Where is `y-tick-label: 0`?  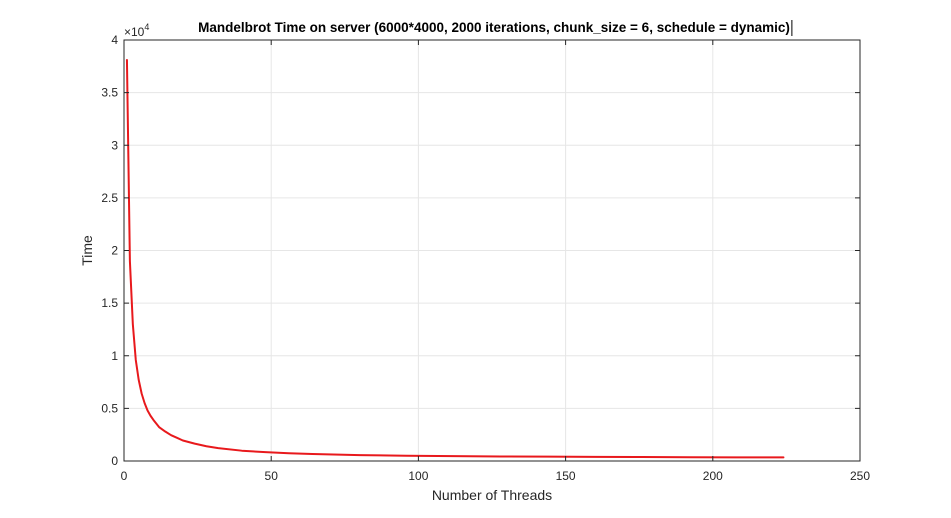
y-tick-label: 0 is located at coordinates (114, 461).